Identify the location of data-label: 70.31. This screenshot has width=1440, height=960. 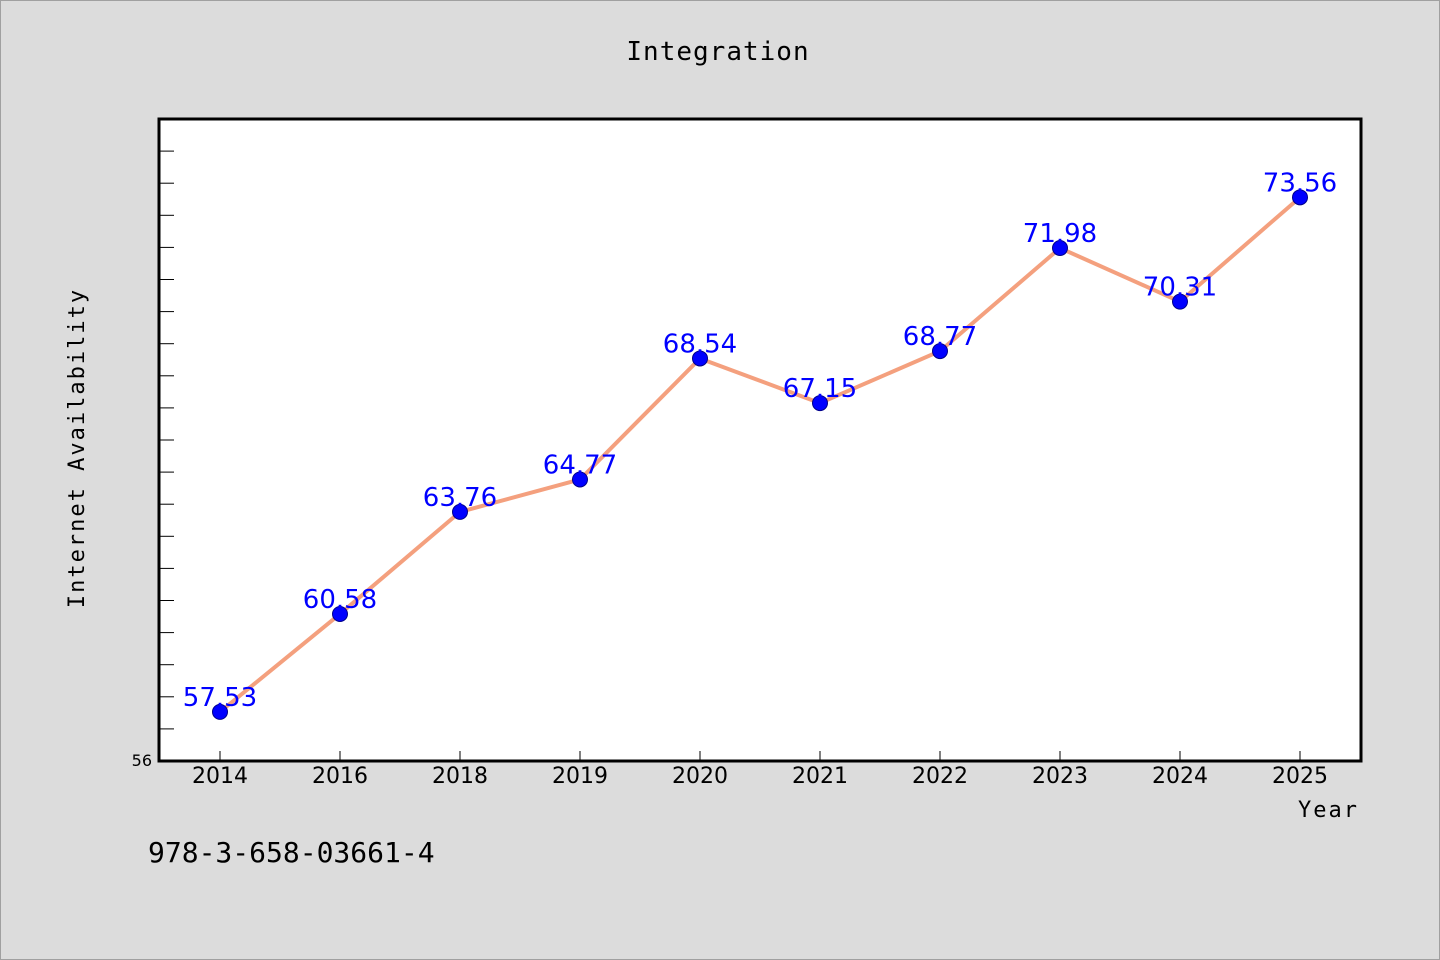
(1180, 288).